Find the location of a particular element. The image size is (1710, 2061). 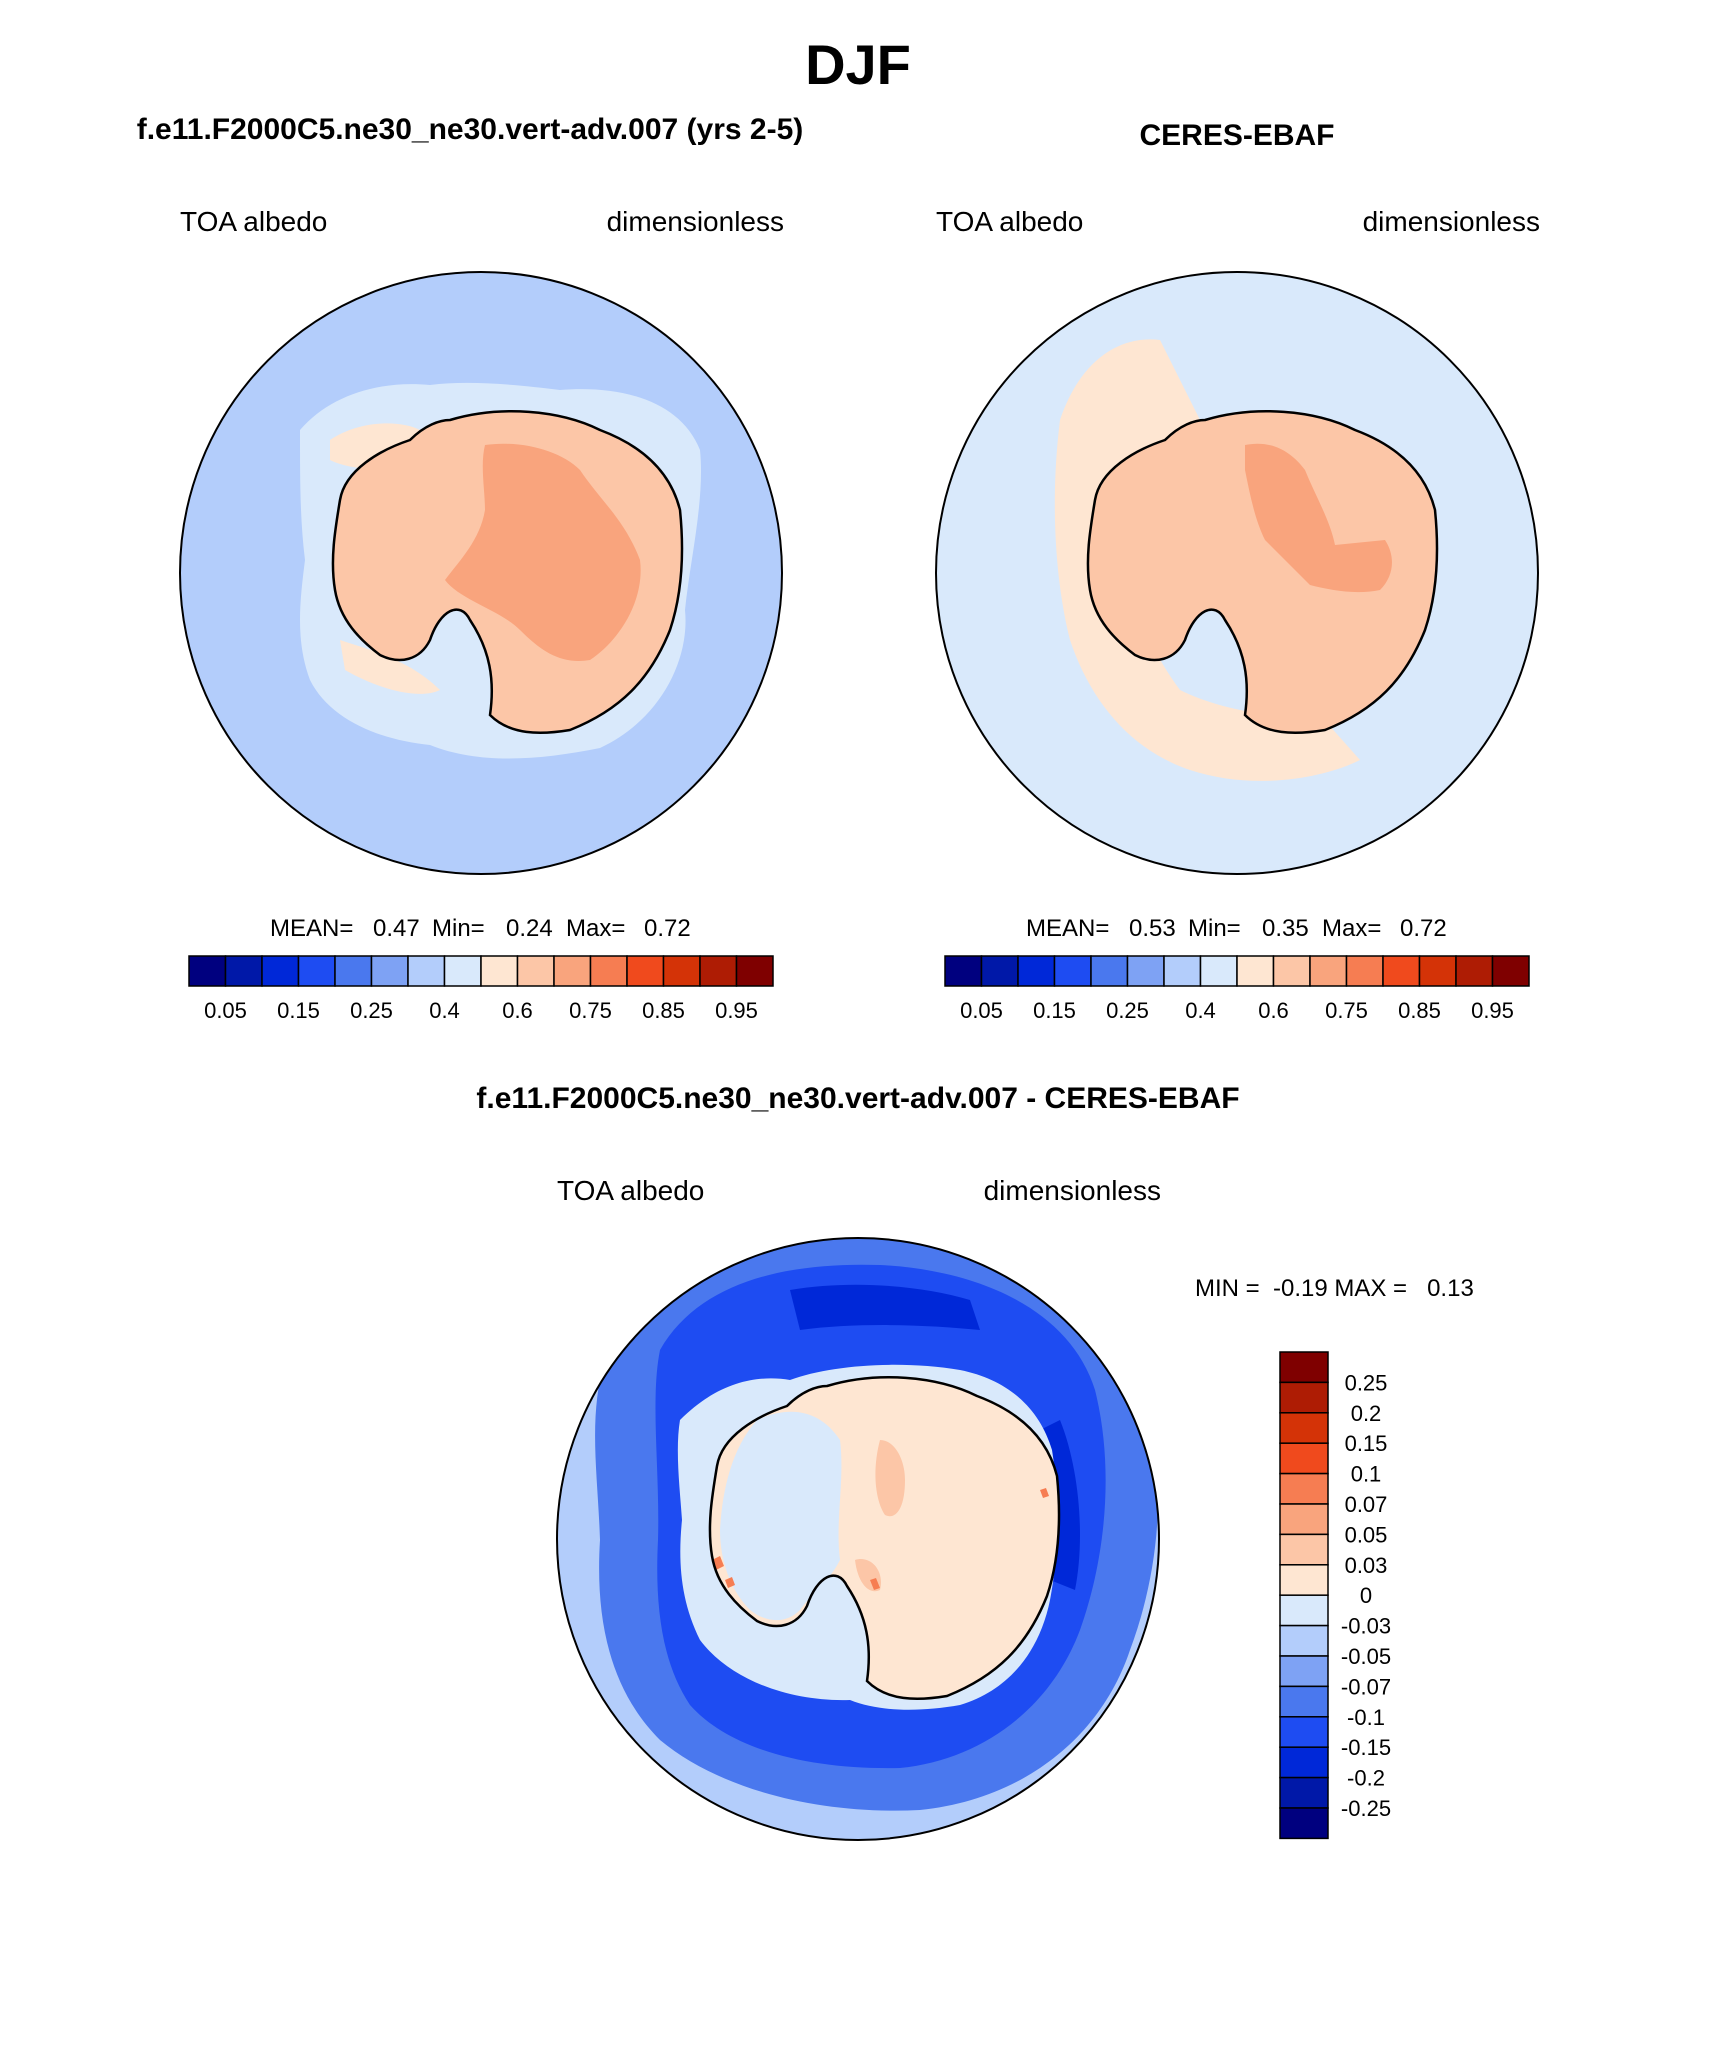

right-colorbar-label: 0.05 is located at coordinates (981, 1010).